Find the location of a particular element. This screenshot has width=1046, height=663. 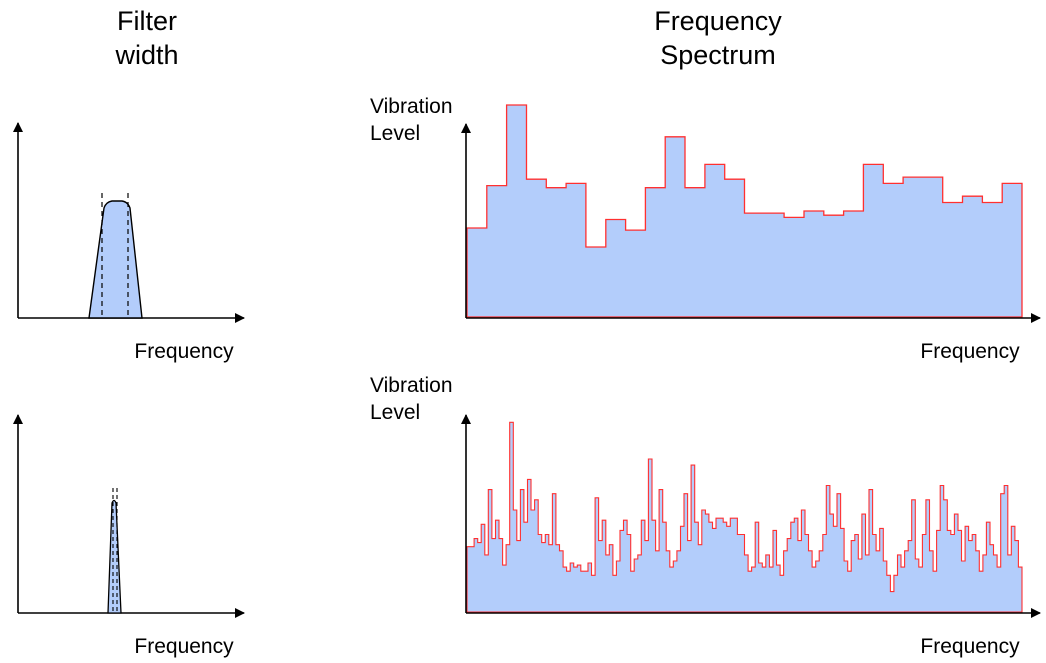

coarse-spectrum-y-label-line2: Level is located at coordinates (395, 133).